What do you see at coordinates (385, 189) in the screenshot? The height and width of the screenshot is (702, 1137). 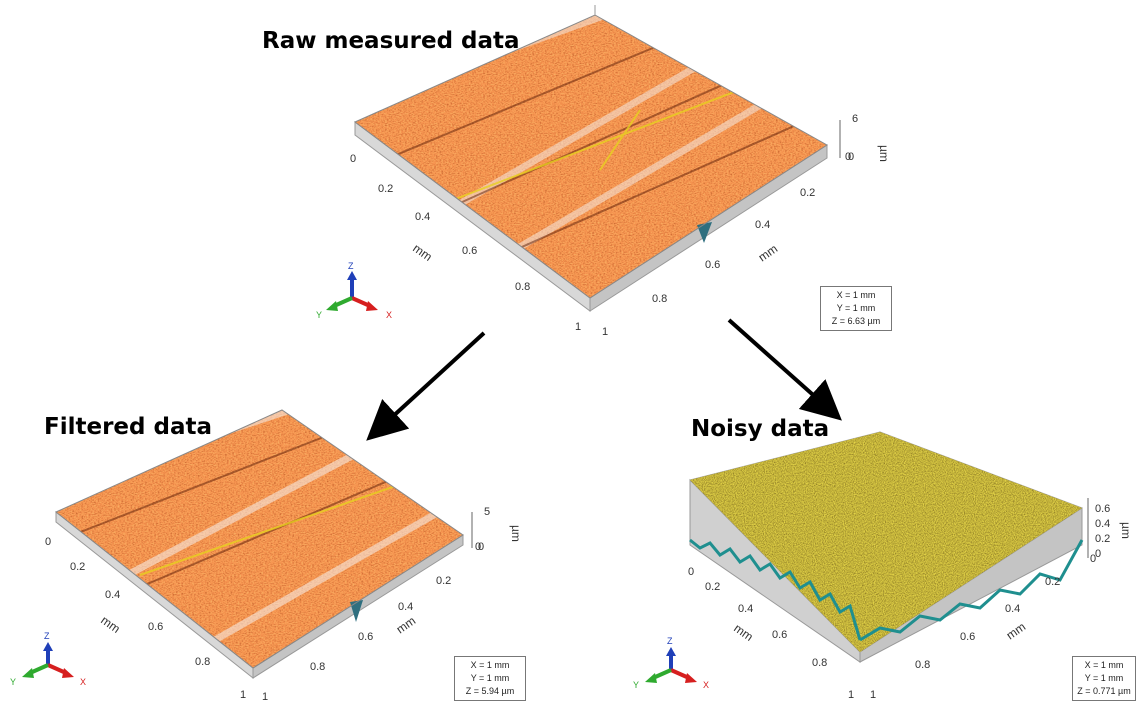 I see `tick-raw-left-1: 0.2` at bounding box center [385, 189].